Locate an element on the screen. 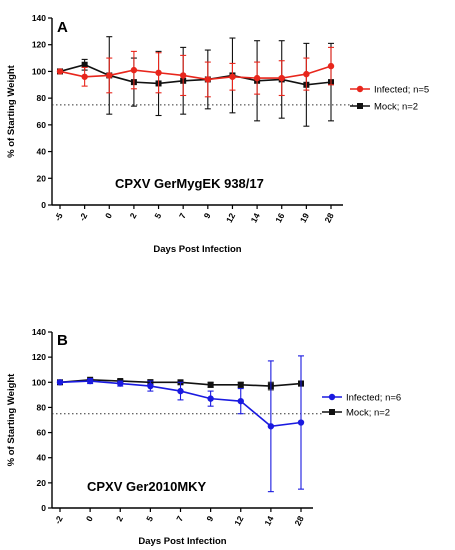  series-mock is located at coordinates (195, 81).